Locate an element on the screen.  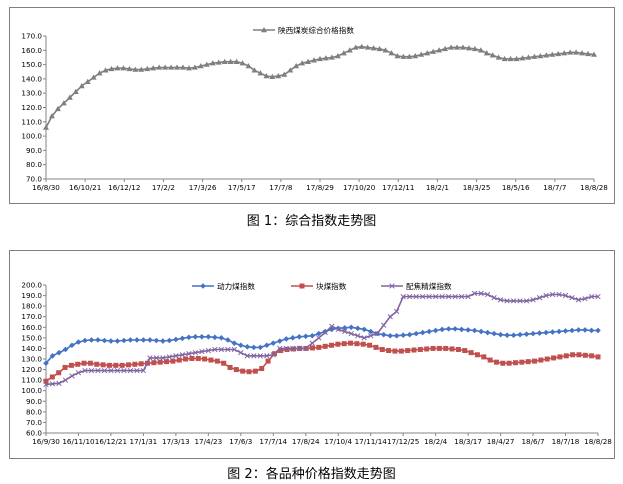
legend-marker is located at coordinates (302, 286).